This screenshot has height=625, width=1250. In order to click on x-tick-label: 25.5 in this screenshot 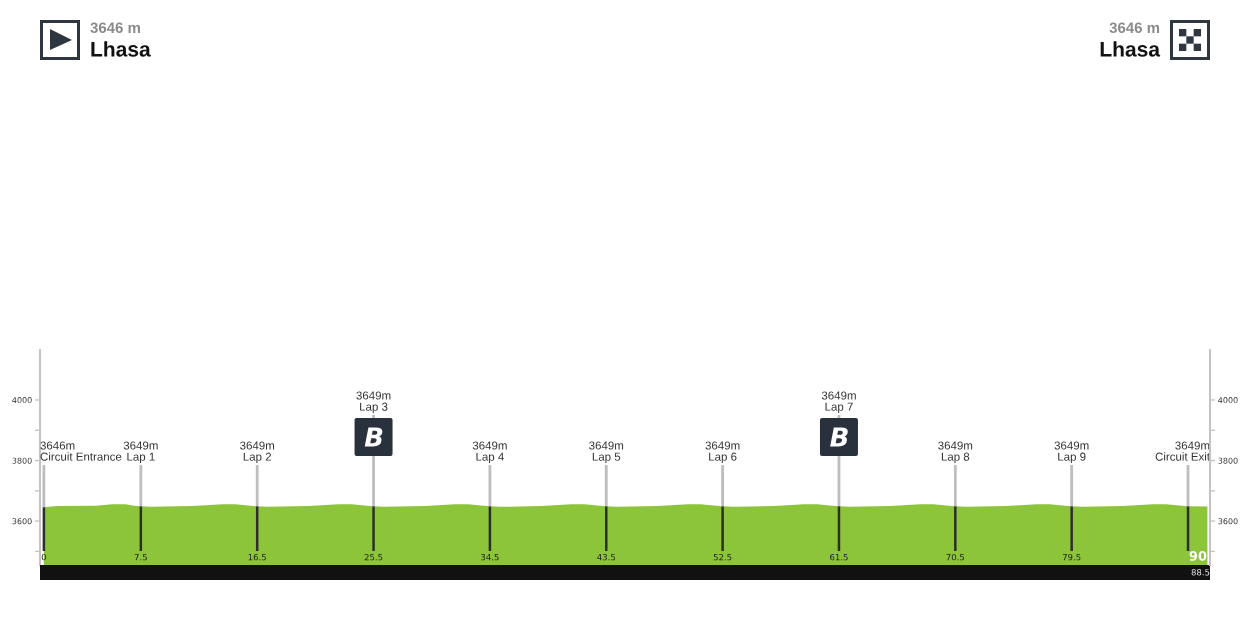, I will do `click(373, 557)`.